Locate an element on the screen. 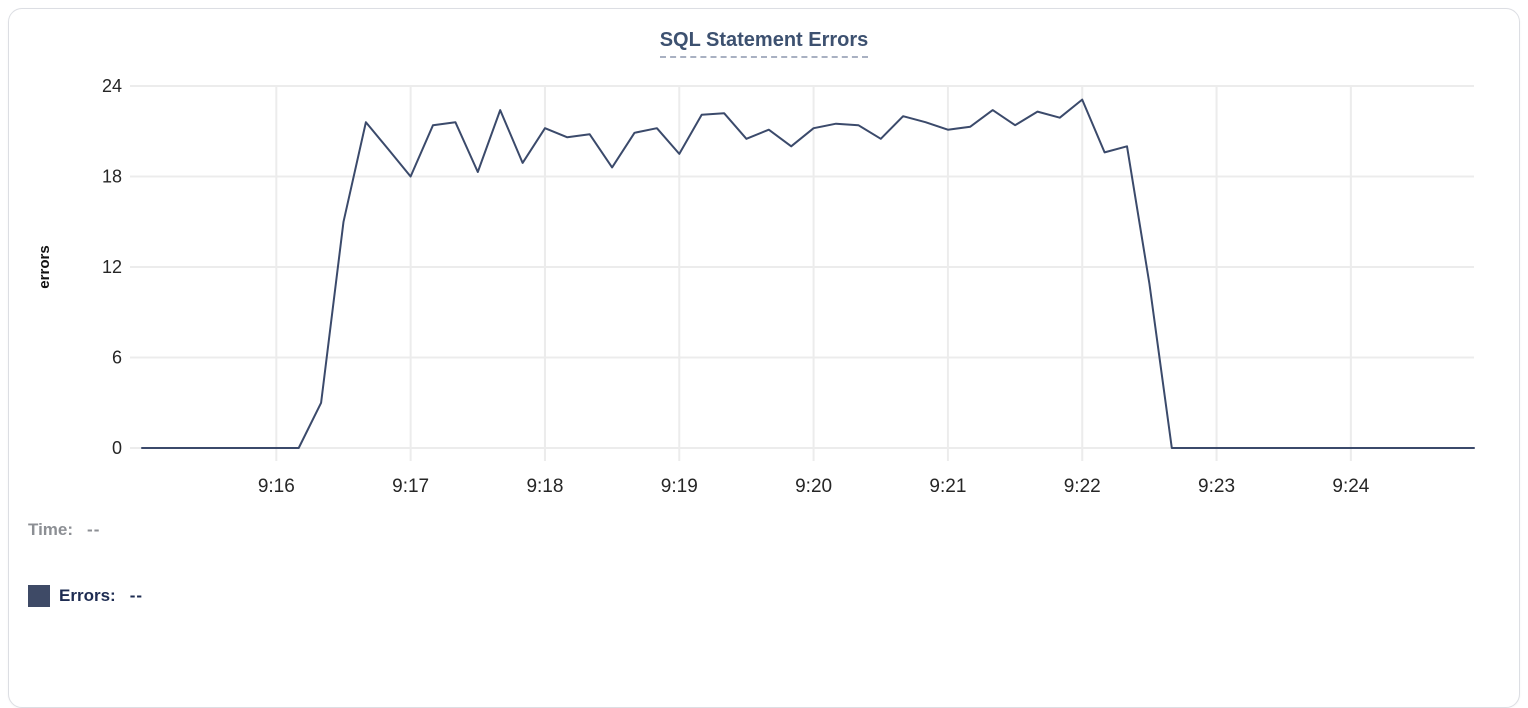 The image size is (1528, 708). y-tick-label: 24 is located at coordinates (112, 86).